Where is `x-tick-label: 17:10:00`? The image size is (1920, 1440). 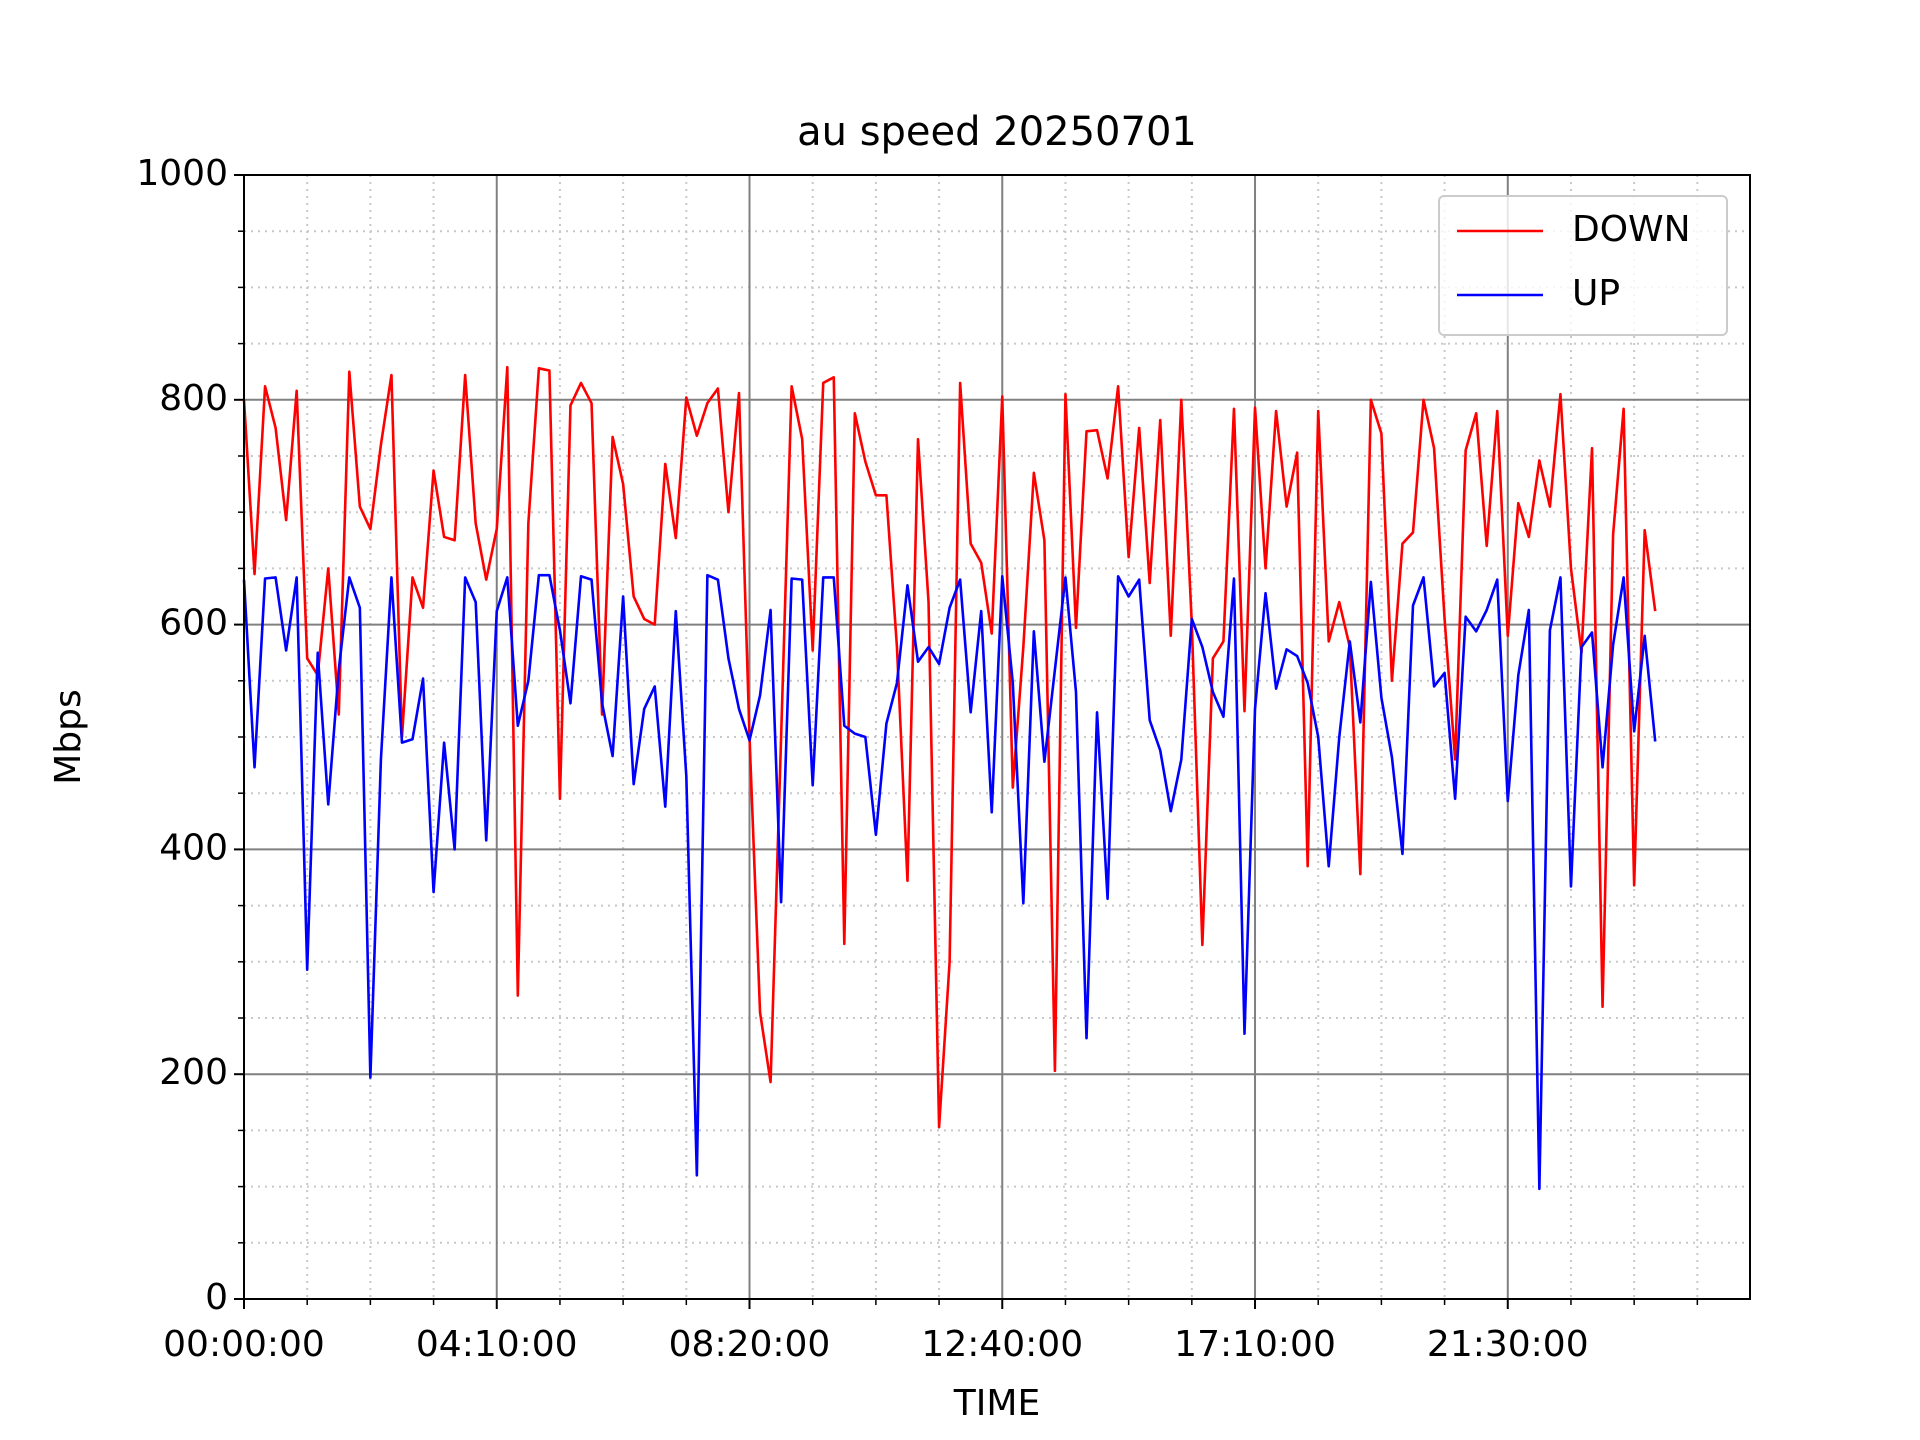 x-tick-label: 17:10:00 is located at coordinates (1255, 1344).